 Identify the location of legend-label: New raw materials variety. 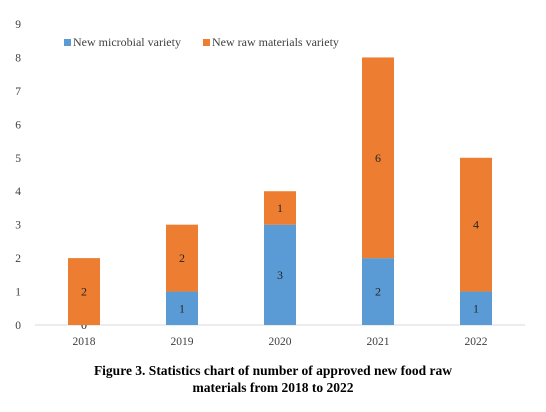
(275, 42).